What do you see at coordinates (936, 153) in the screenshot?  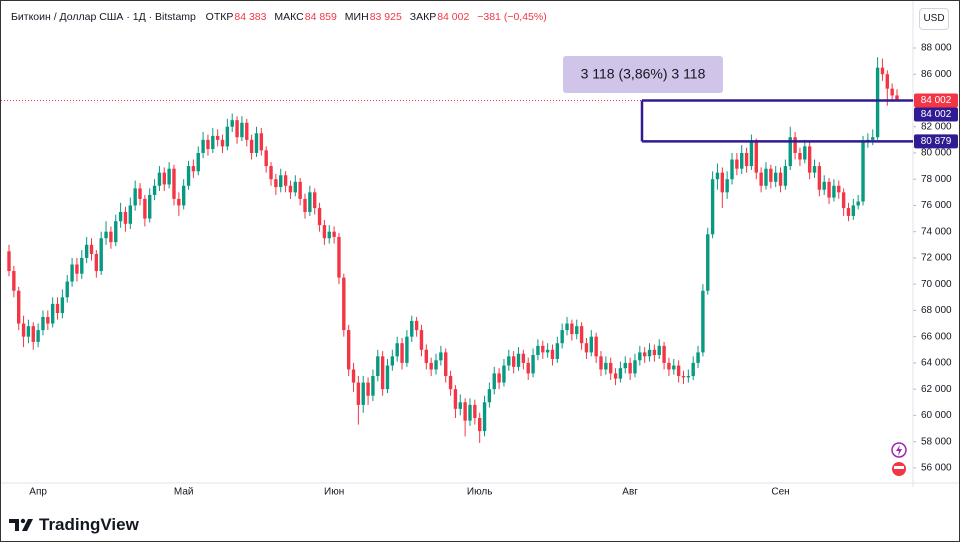 I see `y-tick-label: 80 000` at bounding box center [936, 153].